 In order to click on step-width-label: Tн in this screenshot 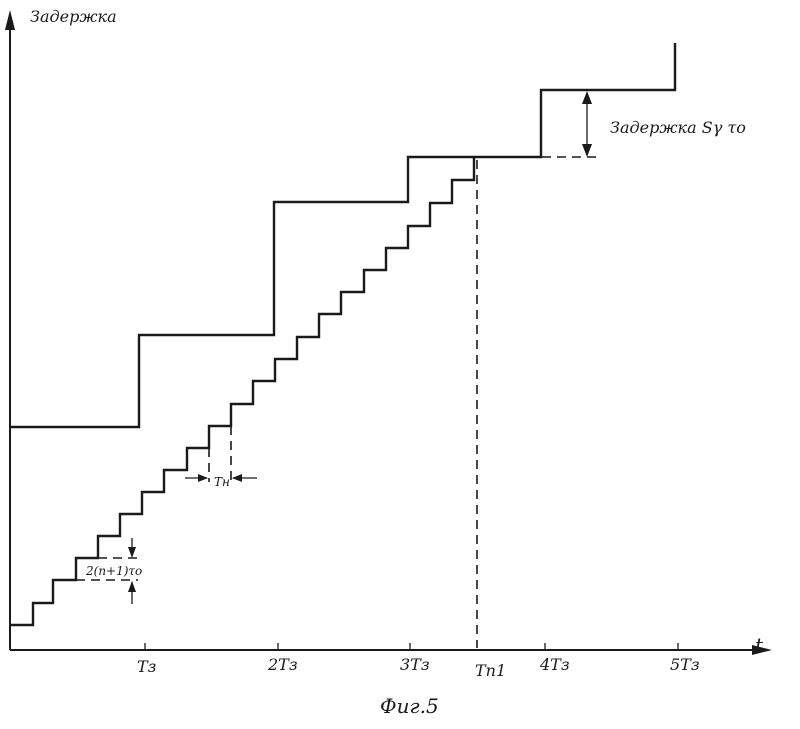, I will do `click(222, 482)`.